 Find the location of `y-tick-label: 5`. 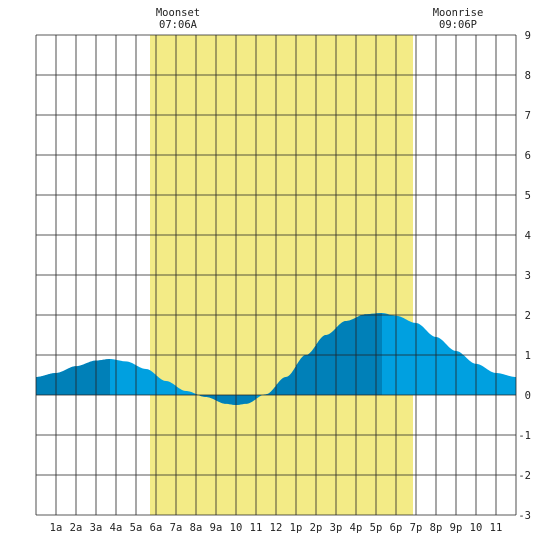

y-tick-label: 5 is located at coordinates (528, 196).